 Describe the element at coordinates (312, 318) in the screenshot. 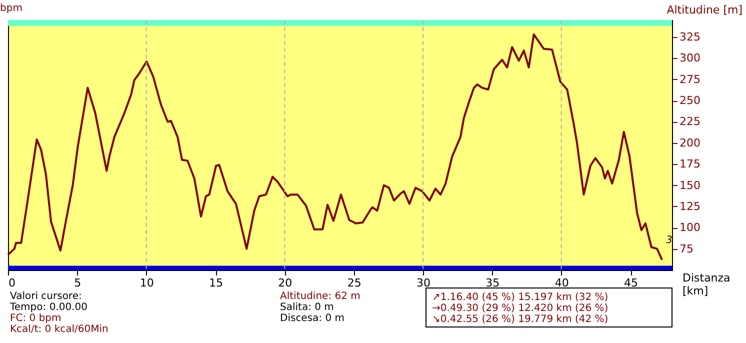

I see `text: Discesa: 0 m` at that location.